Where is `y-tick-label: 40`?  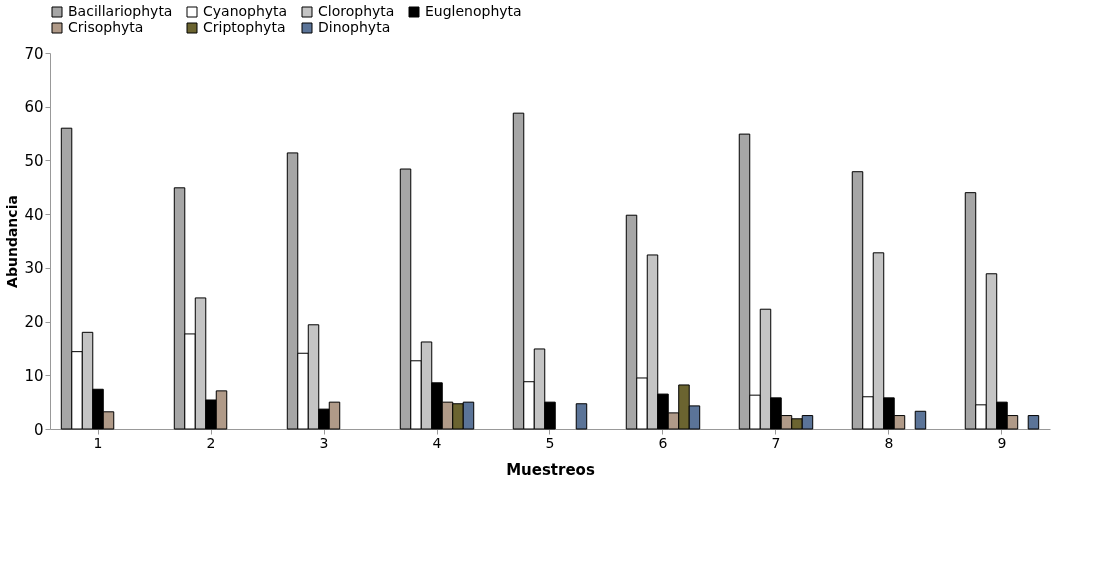
y-tick-label: 40 is located at coordinates (34, 214).